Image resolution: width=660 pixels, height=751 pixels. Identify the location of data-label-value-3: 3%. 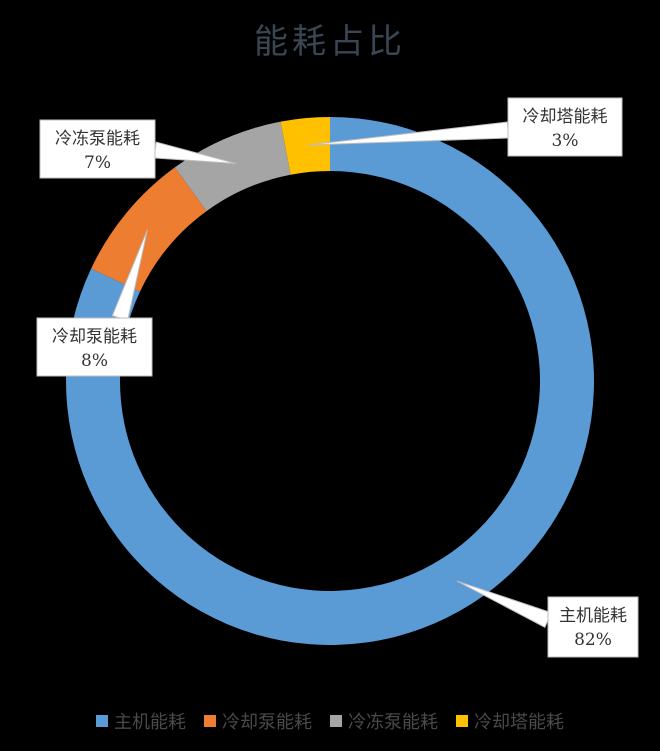
(565, 141).